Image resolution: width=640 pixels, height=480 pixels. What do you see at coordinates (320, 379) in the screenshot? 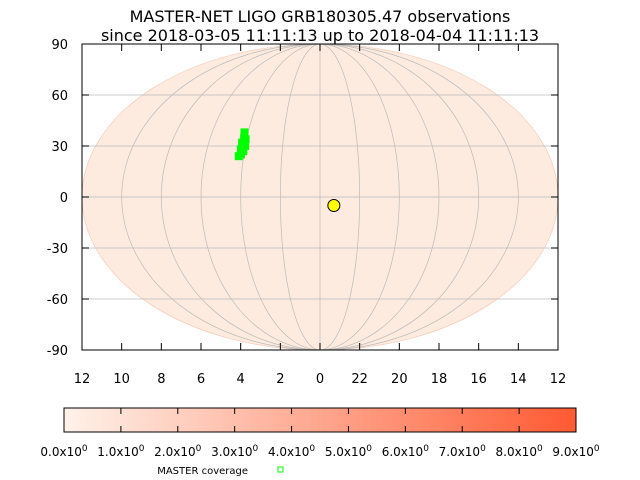
I see `x-tick-label-6: 0` at bounding box center [320, 379].